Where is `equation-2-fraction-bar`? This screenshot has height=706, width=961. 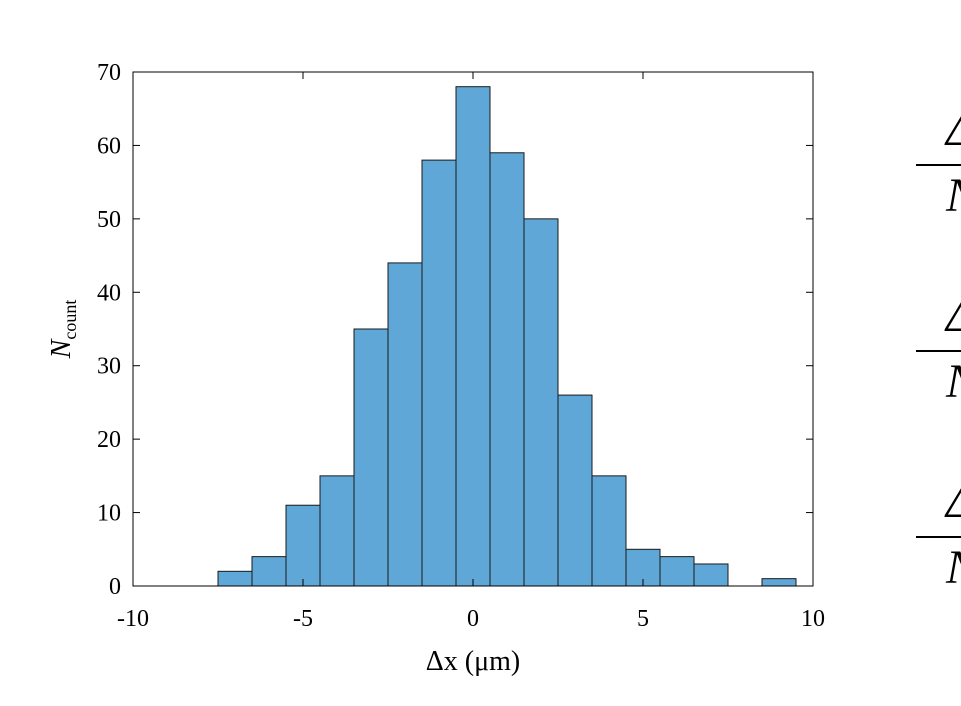
equation-2-fraction-bar is located at coordinates (938, 351).